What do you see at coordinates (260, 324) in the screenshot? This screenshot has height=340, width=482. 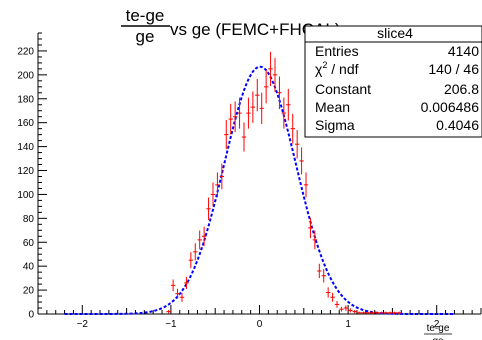 I see `x-tick-label: 0` at bounding box center [260, 324].